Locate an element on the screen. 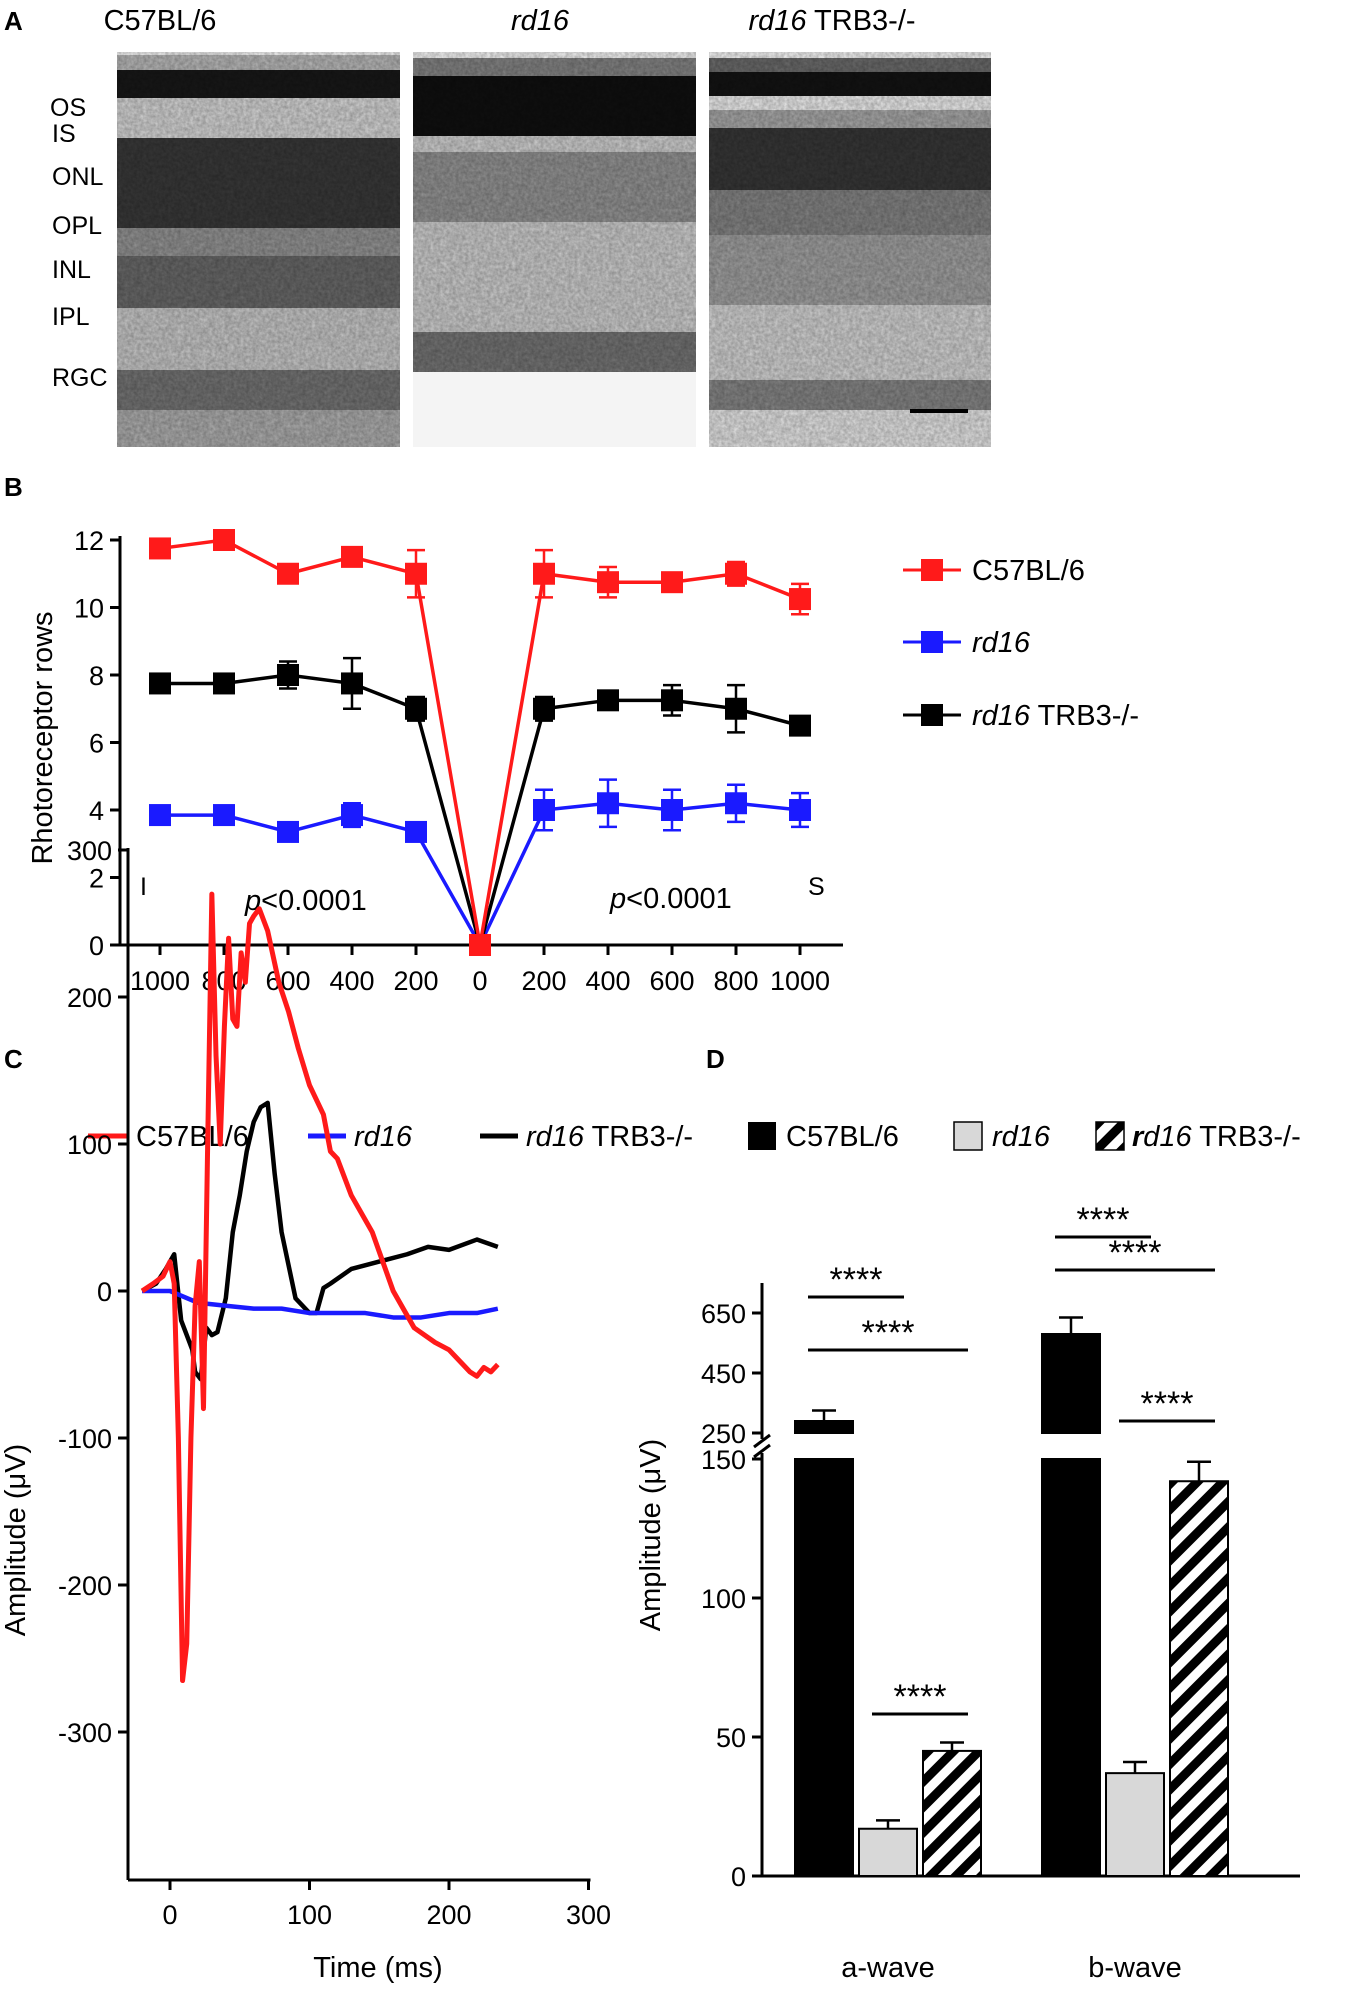 The width and height of the screenshot is (1347, 1994). b-ytick-label: 10 is located at coordinates (89, 609).